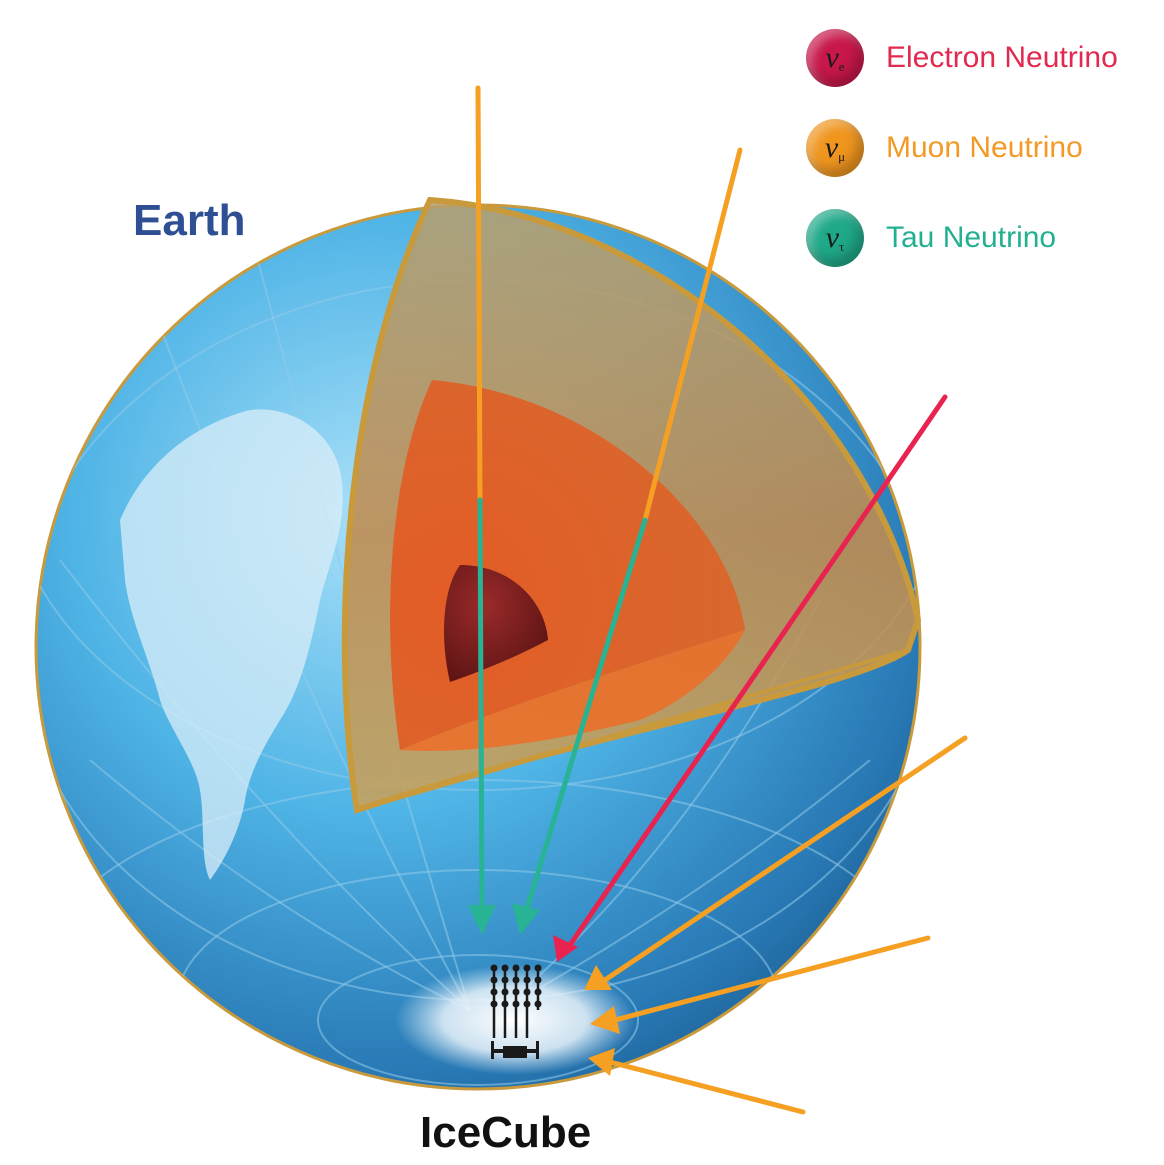 Image resolution: width=1164 pixels, height=1165 pixels. I want to click on legend-label-electron: Electron Neutrino, so click(1002, 57).